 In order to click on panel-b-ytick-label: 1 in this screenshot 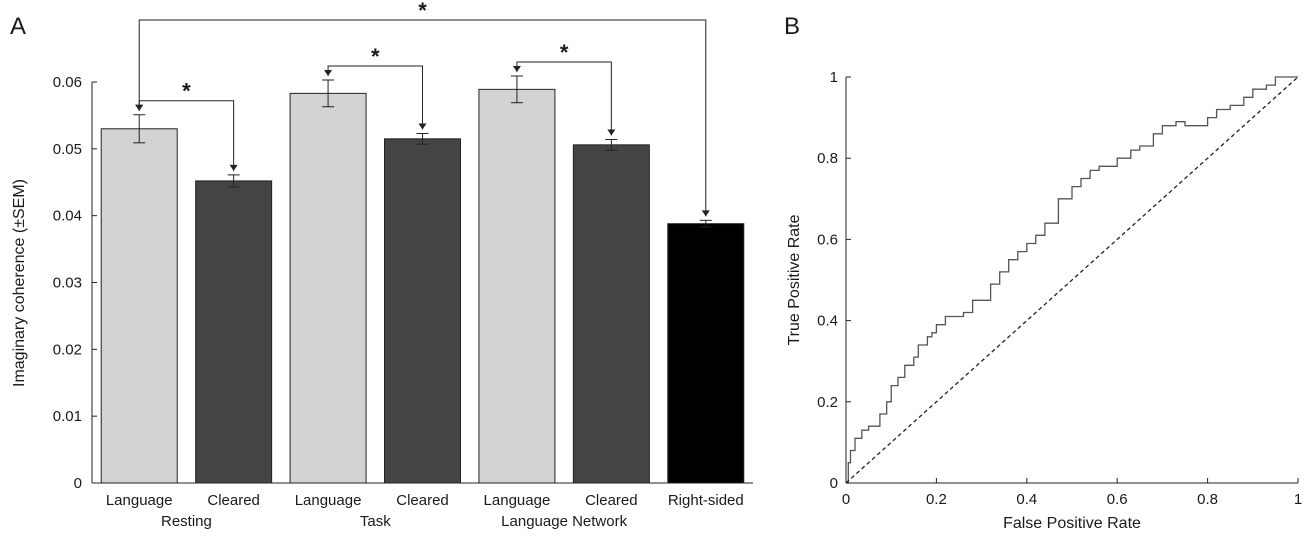, I will do `click(834, 77)`.